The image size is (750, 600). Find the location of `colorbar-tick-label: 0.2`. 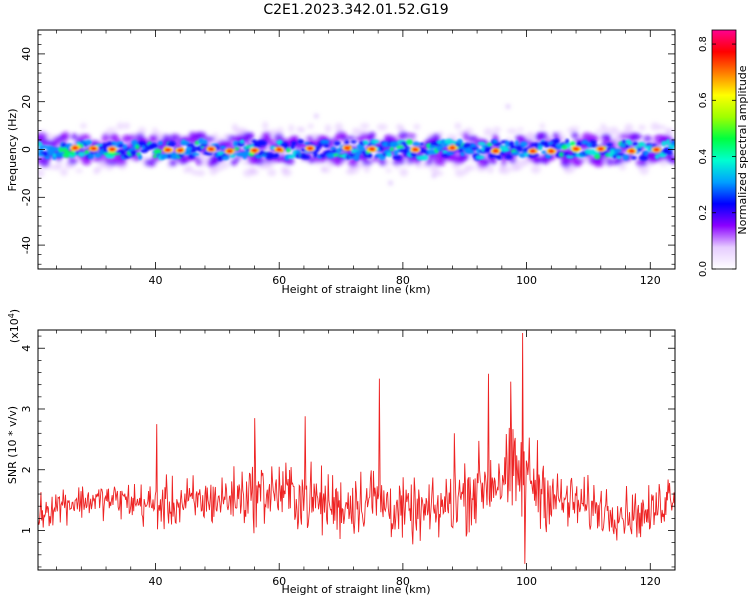

colorbar-tick-label: 0.2 is located at coordinates (703, 213).